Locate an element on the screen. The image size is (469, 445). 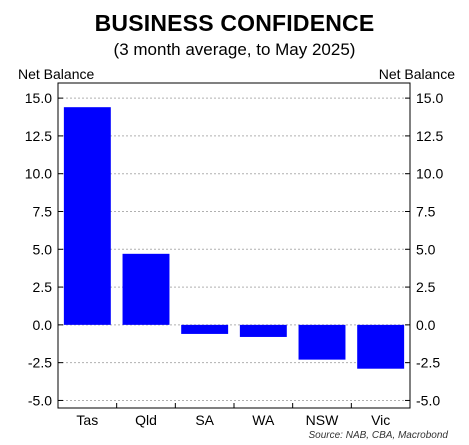
source-note: Source: NAB, CBA, Macrobond is located at coordinates (378, 435).